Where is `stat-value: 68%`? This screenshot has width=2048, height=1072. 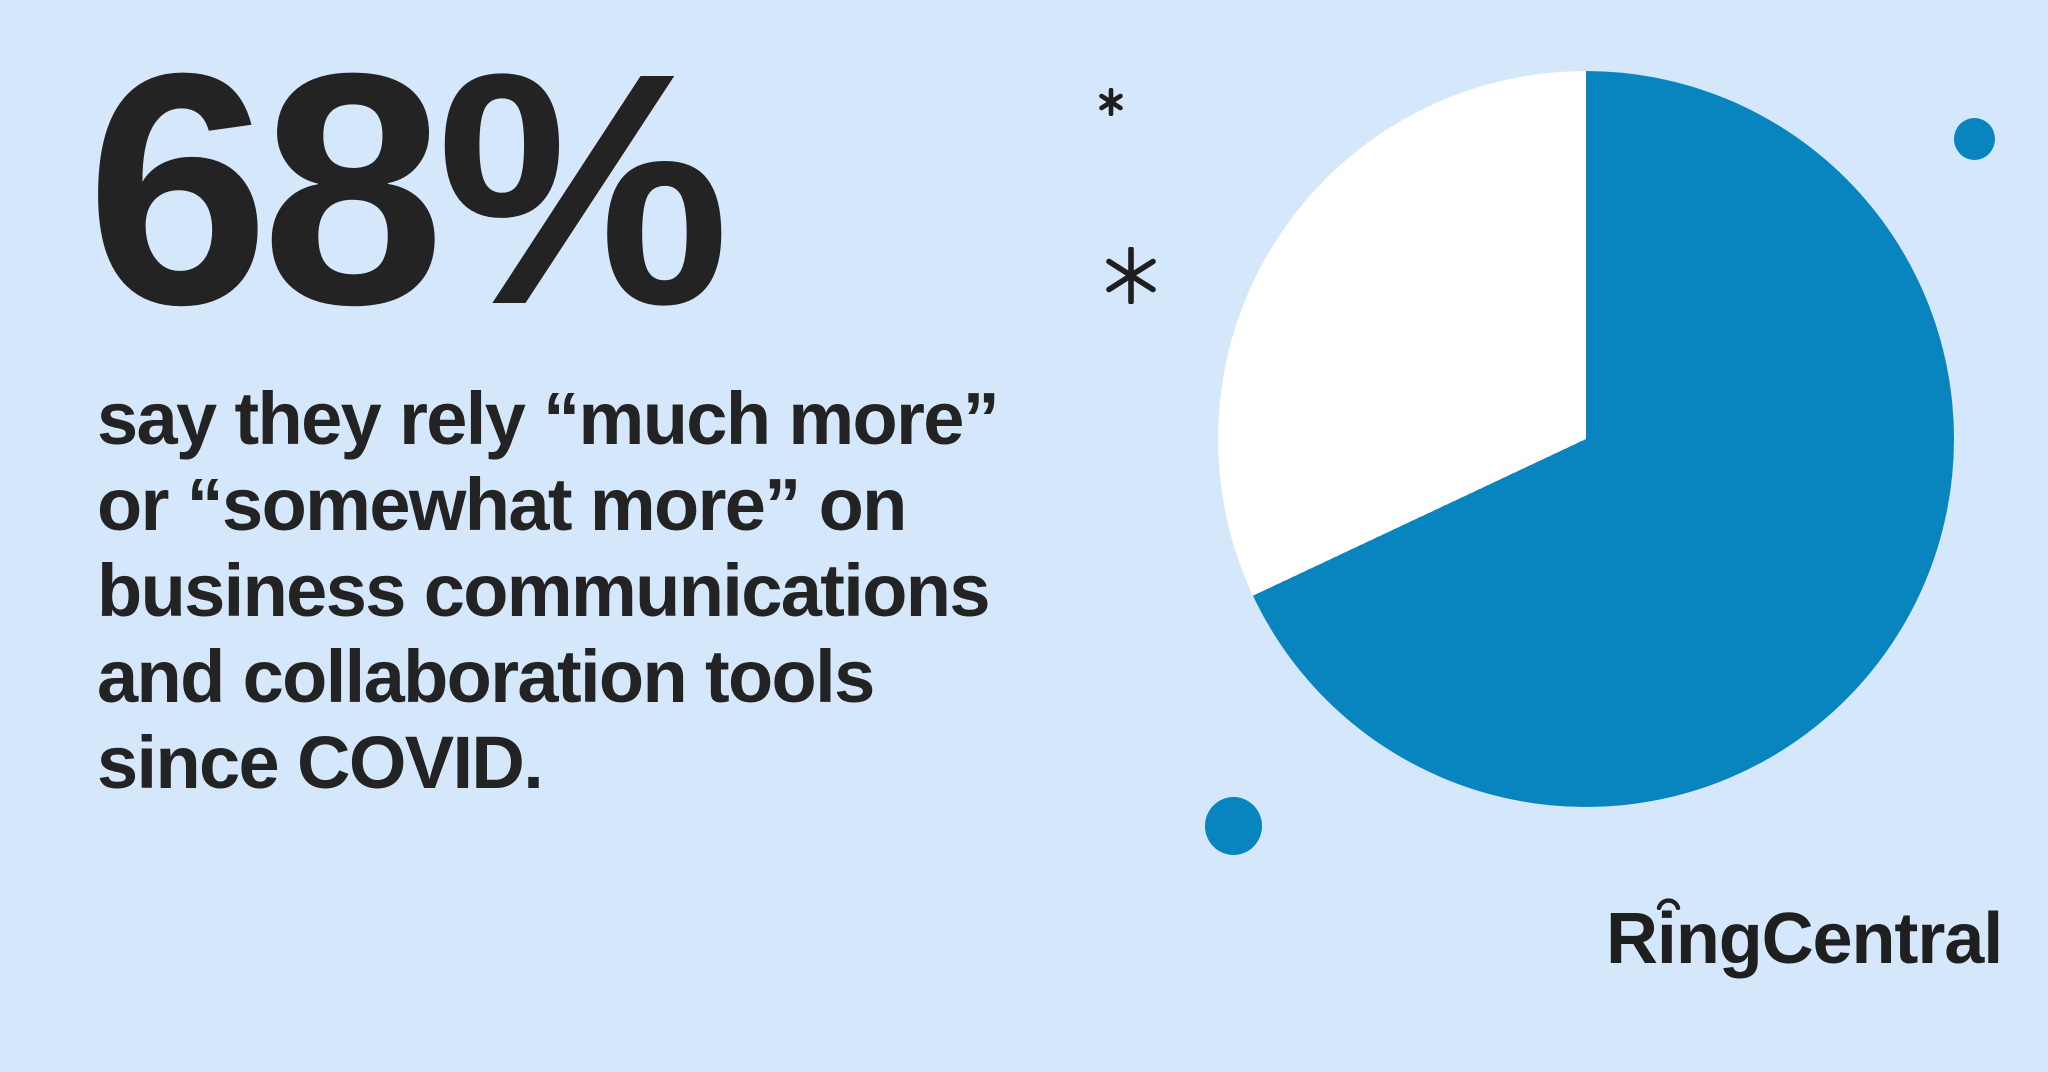 stat-value: 68% is located at coordinates (408, 188).